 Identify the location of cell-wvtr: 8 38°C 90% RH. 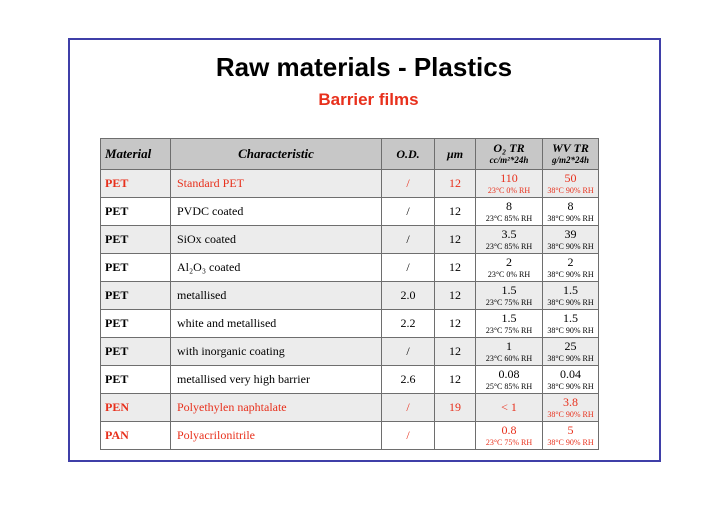
(570, 211).